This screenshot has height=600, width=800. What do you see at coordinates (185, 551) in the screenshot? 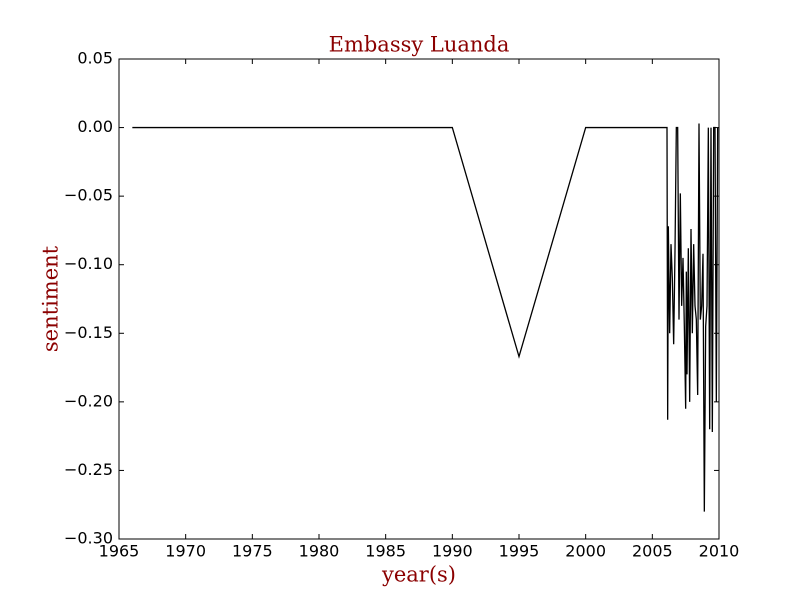
I see `x-tick-label: 1970` at bounding box center [185, 551].